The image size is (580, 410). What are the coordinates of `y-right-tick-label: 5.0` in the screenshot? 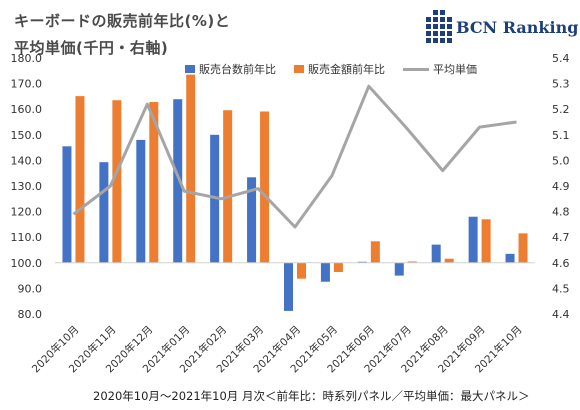 It's located at (561, 160).